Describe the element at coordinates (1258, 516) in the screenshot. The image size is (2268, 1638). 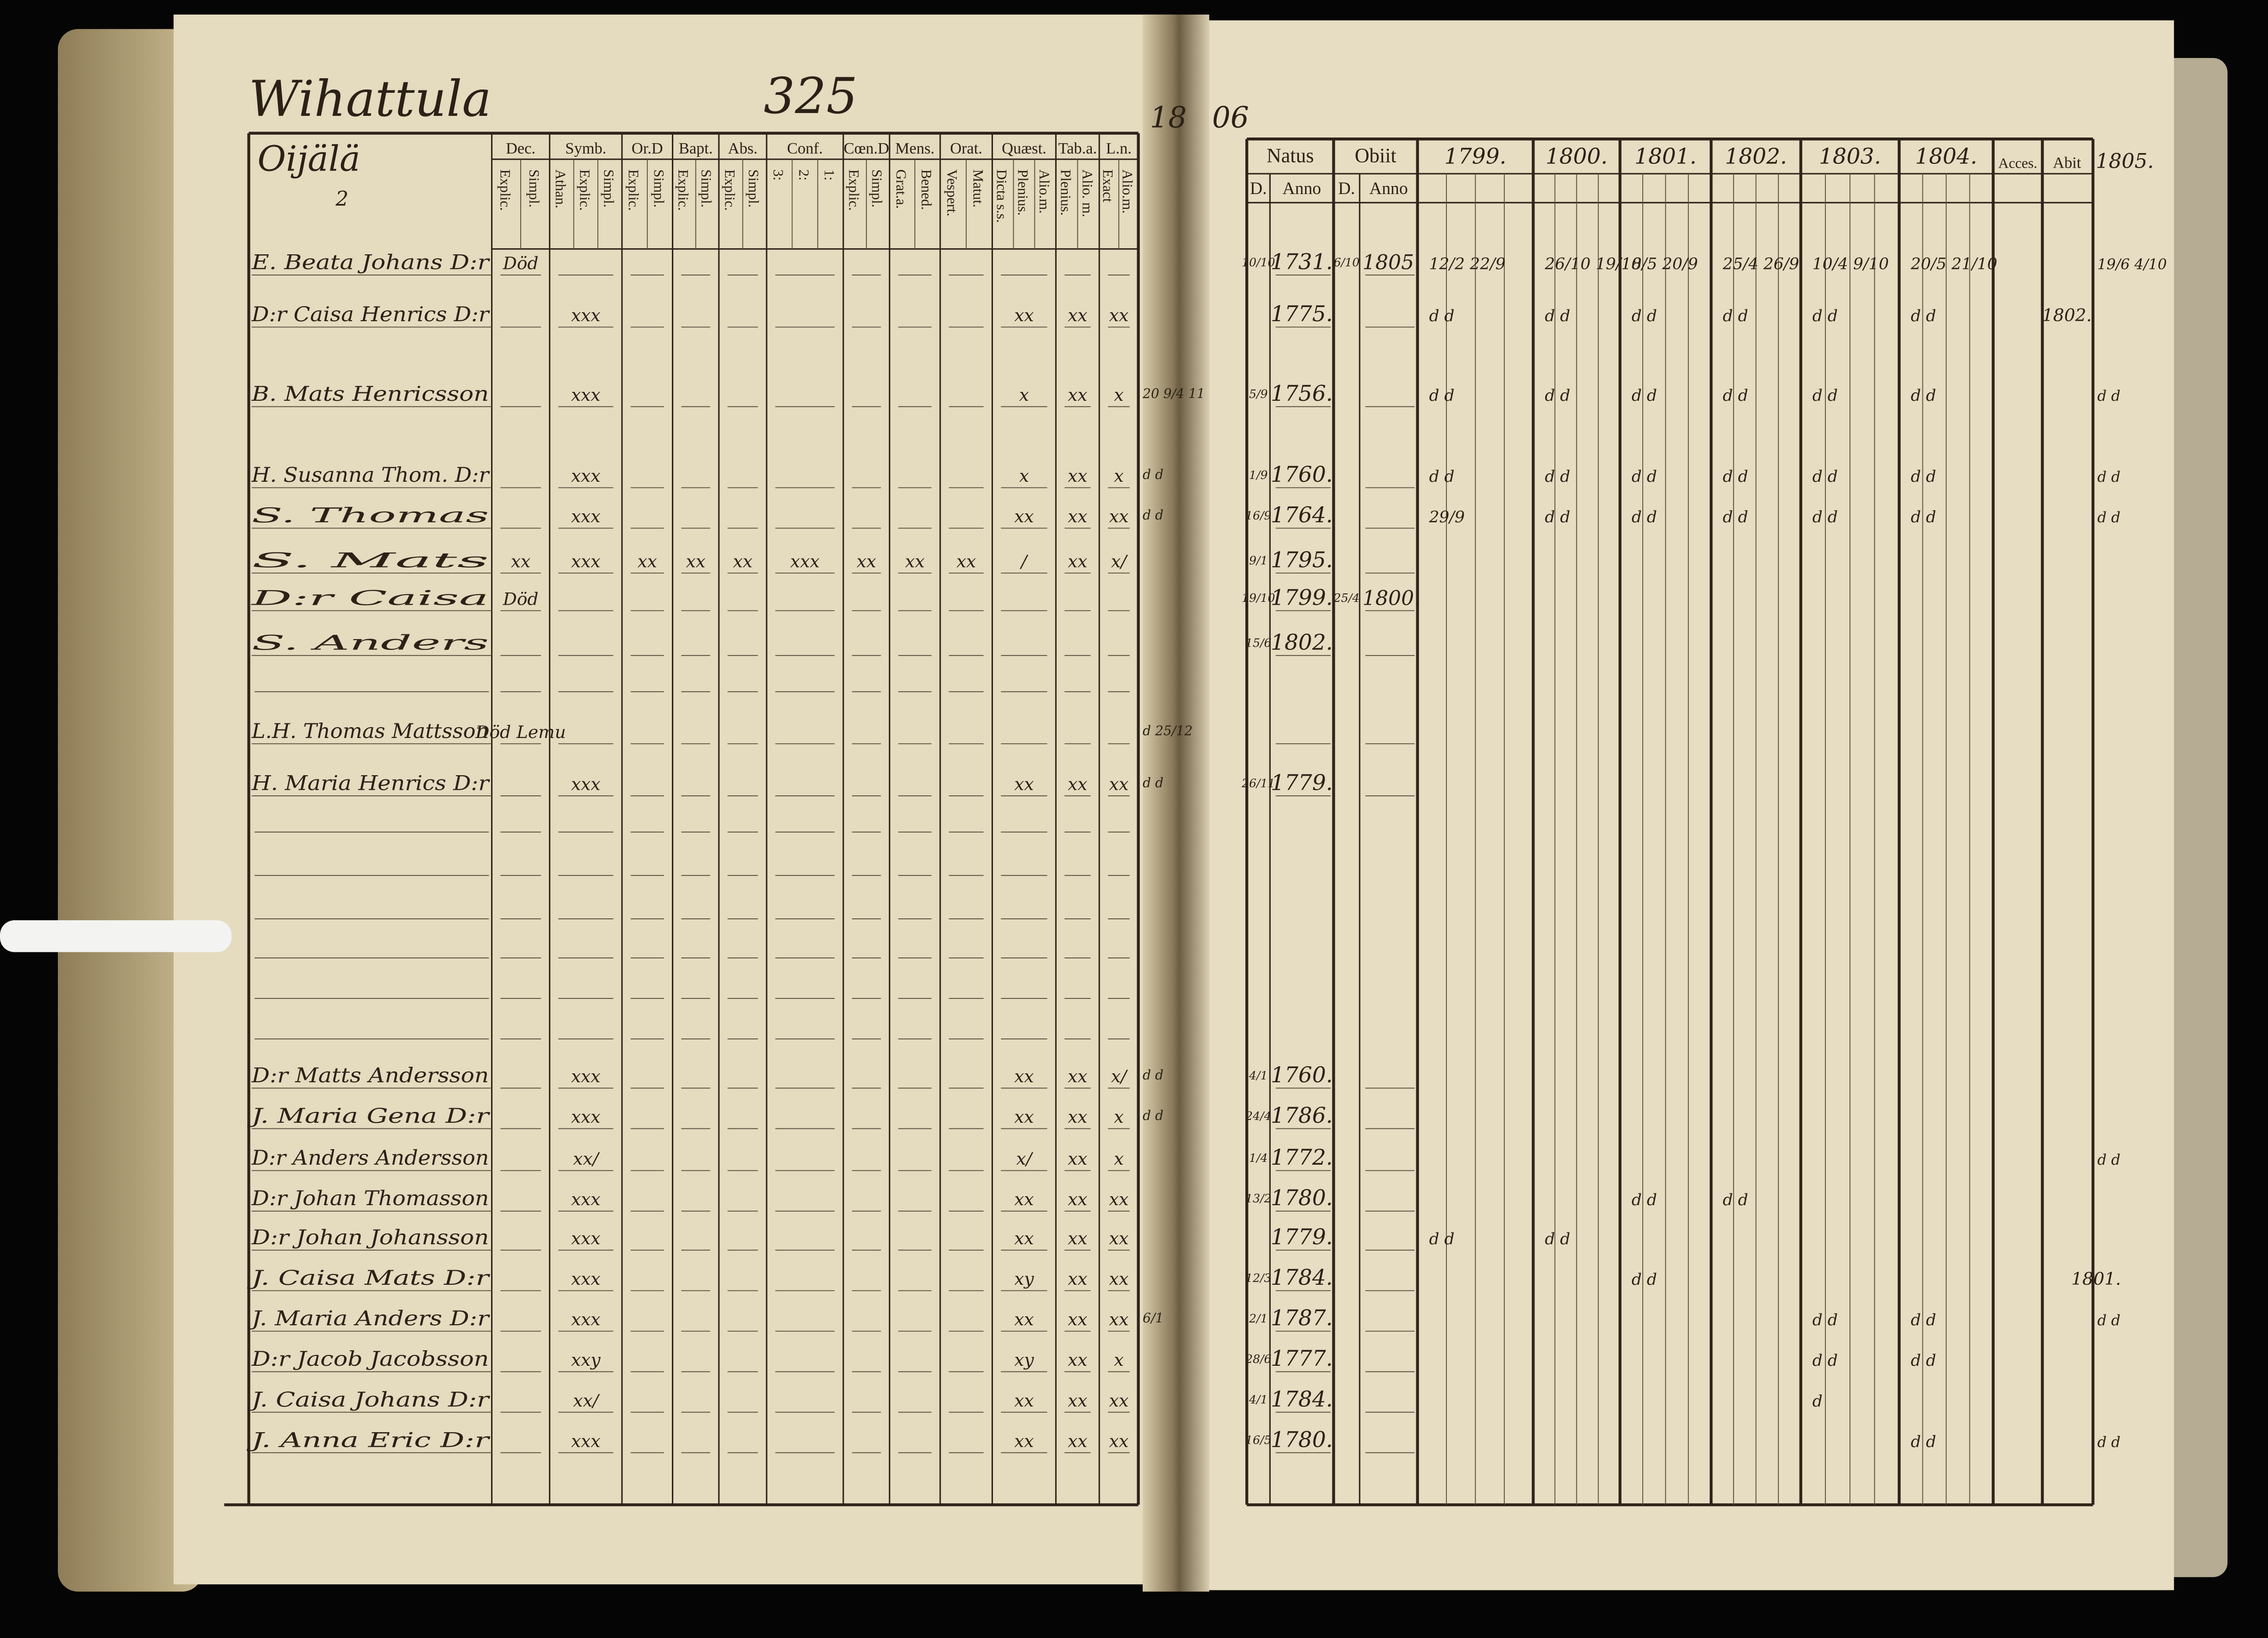
I see `birth-day: 16/9` at that location.